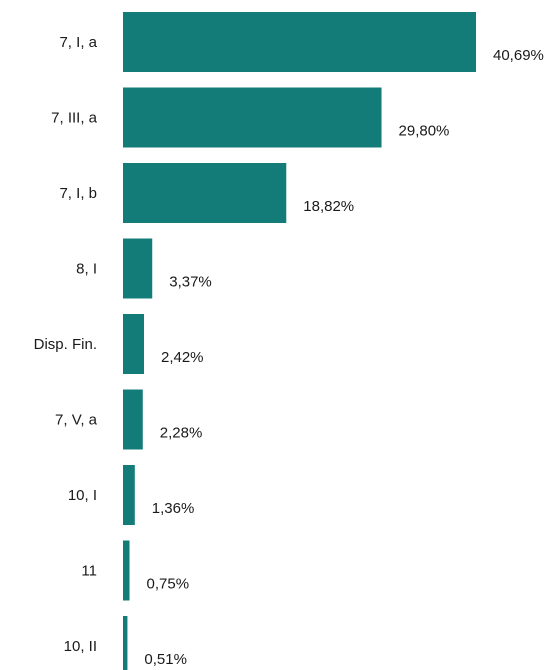 This screenshot has width=551, height=670. I want to click on value-label: 2,42%, so click(182, 357).